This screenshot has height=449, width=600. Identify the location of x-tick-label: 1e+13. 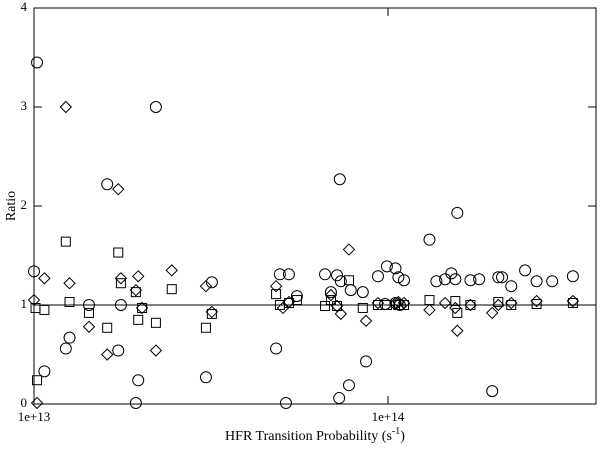
(34, 416).